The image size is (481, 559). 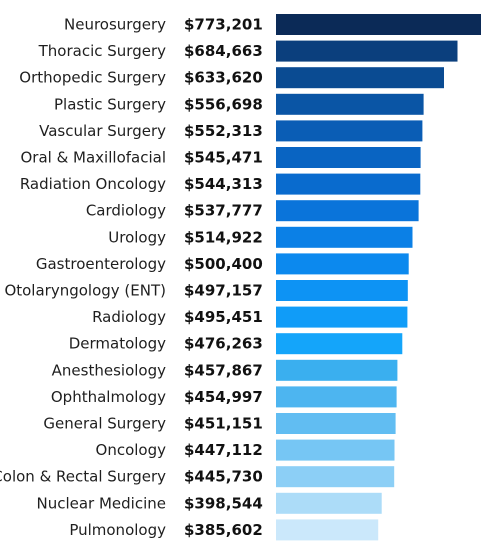 I want to click on category-label: Urology, so click(x=137, y=237).